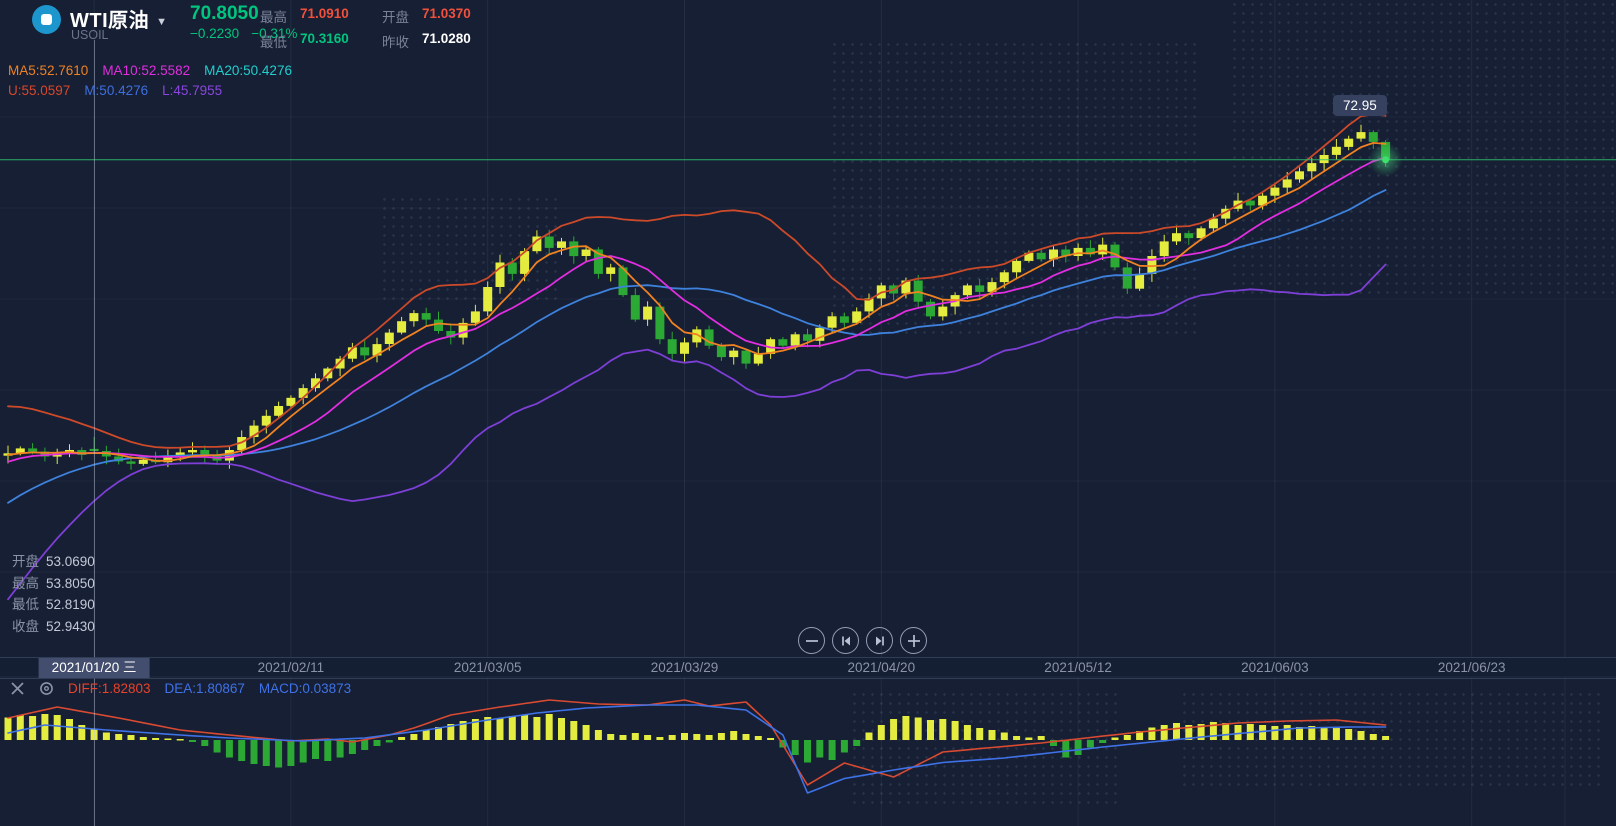  What do you see at coordinates (17, 688) in the screenshot?
I see `close-indicator-icon` at bounding box center [17, 688].